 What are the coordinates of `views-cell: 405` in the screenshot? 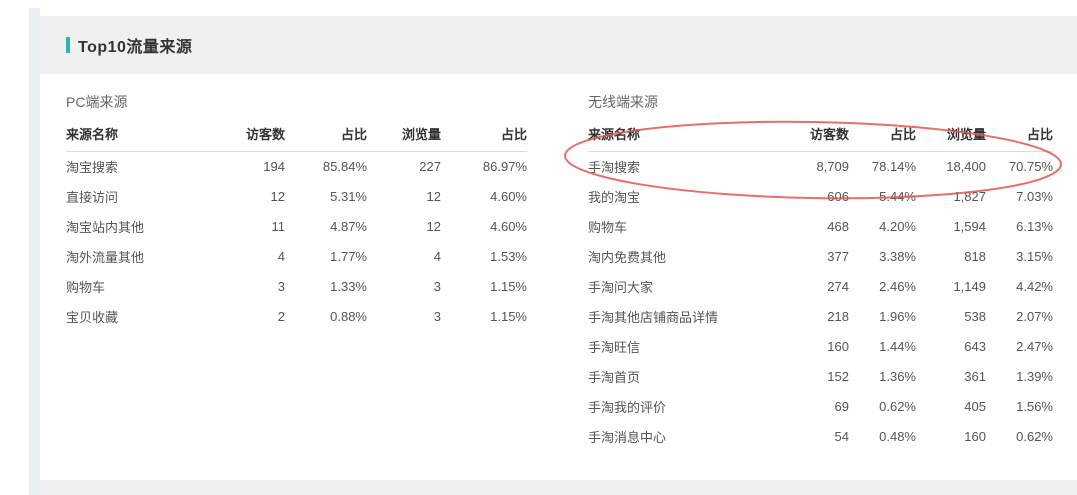 It's located at (975, 406).